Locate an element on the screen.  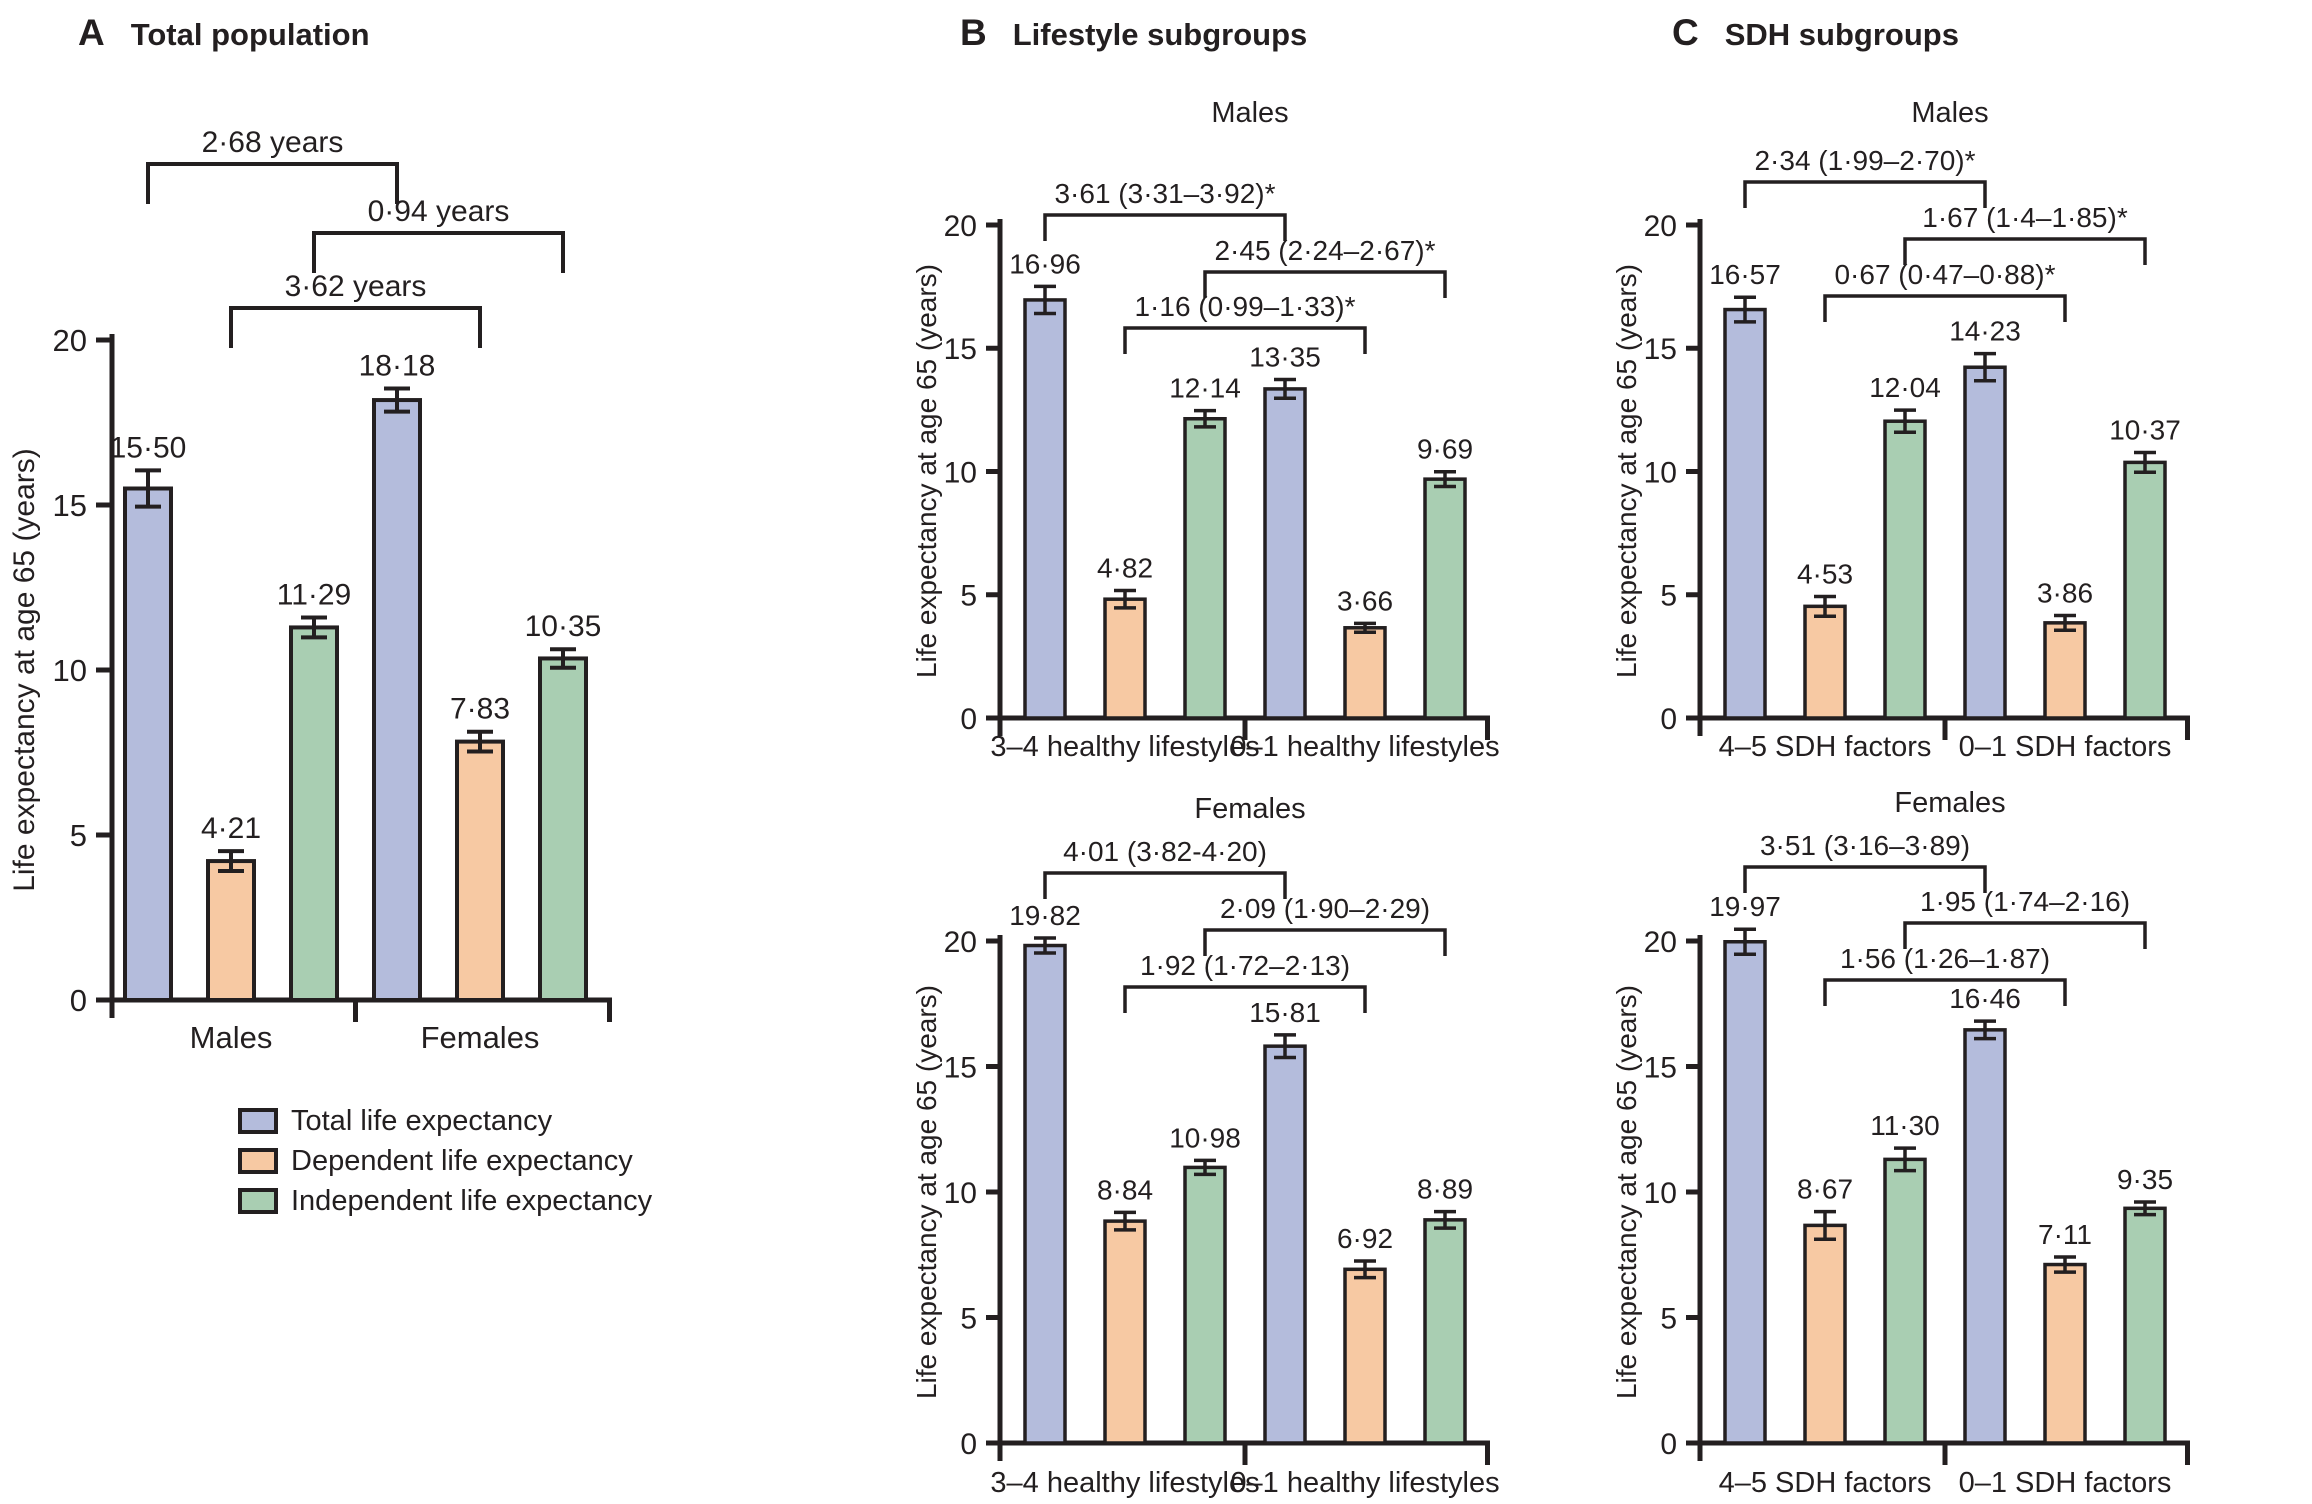
bar-value-label: 8·84 is located at coordinates (1125, 1189).